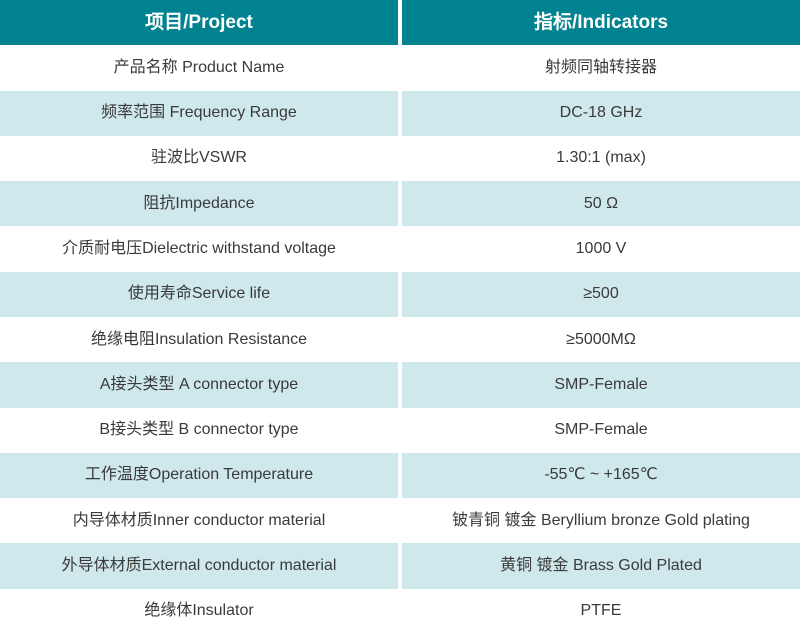 This screenshot has height=634, width=800. I want to click on table-row: 绝缘体Insulator PTFE, so click(400, 611).